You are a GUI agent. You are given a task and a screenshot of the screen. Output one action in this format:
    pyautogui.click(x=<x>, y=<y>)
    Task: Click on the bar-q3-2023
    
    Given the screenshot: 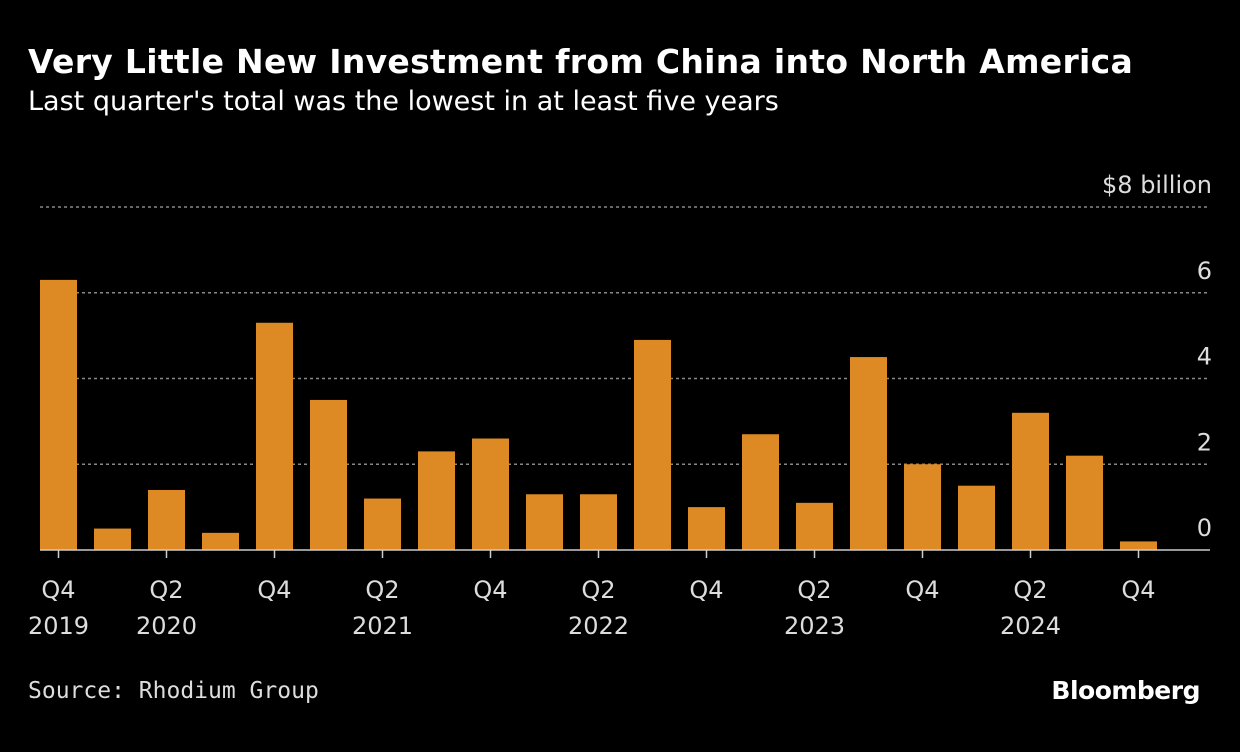 What is the action you would take?
    pyautogui.click(x=868, y=453)
    